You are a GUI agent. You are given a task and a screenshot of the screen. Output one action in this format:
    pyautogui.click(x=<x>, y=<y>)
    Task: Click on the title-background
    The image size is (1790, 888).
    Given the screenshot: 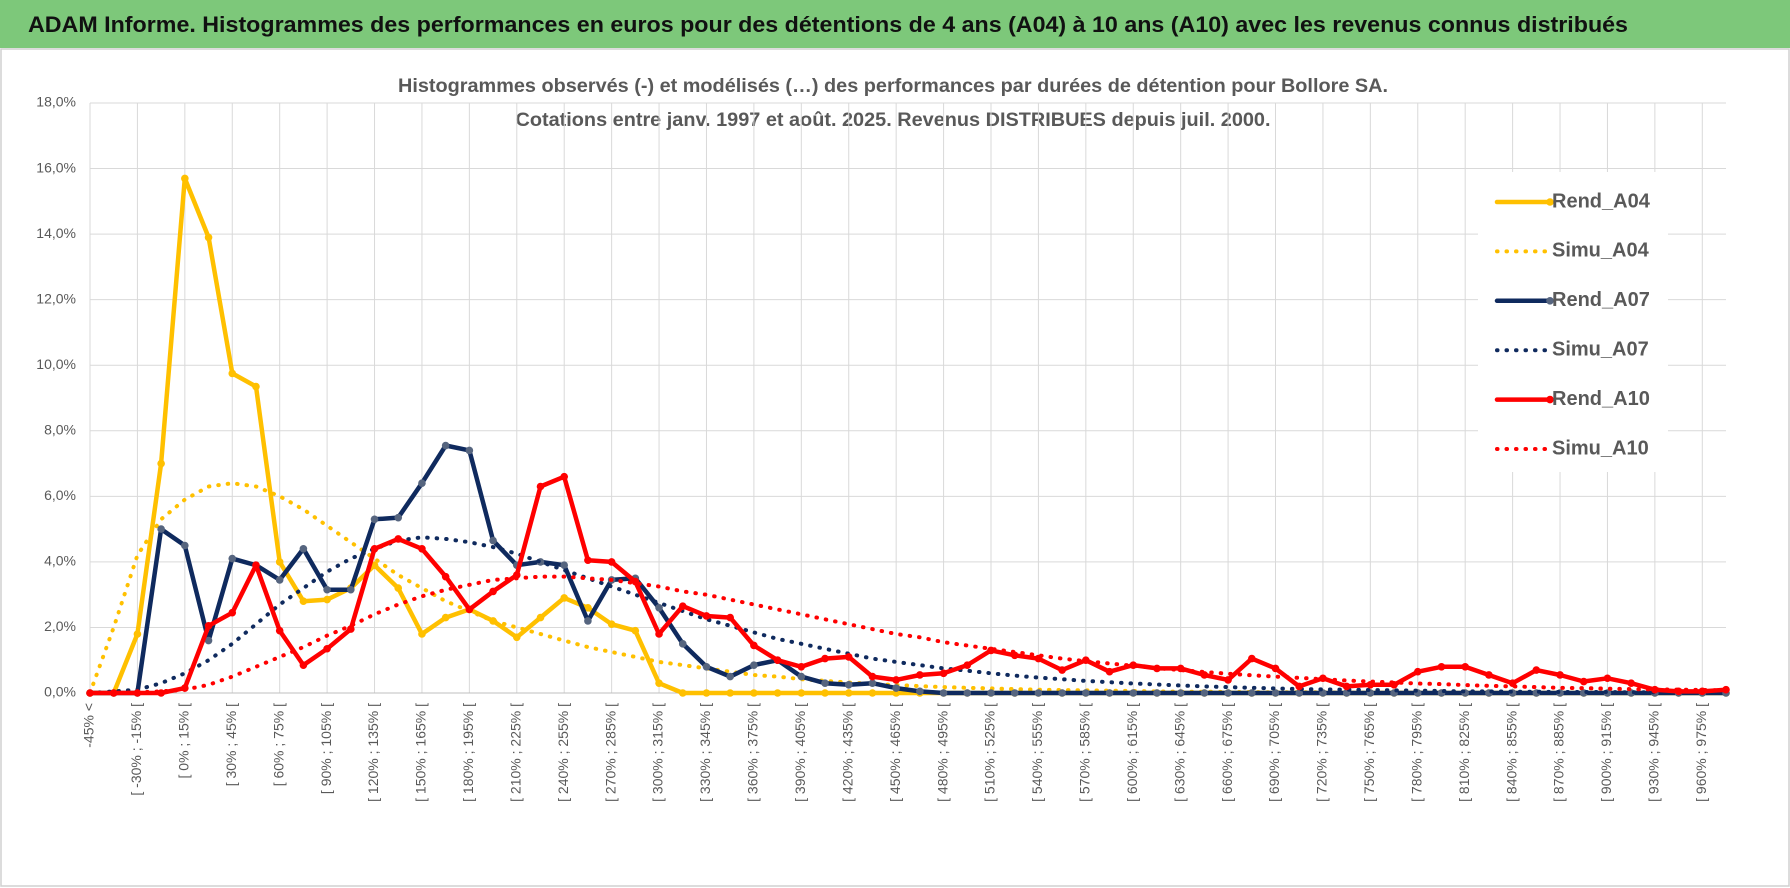 What is the action you would take?
    pyautogui.click(x=892, y=105)
    